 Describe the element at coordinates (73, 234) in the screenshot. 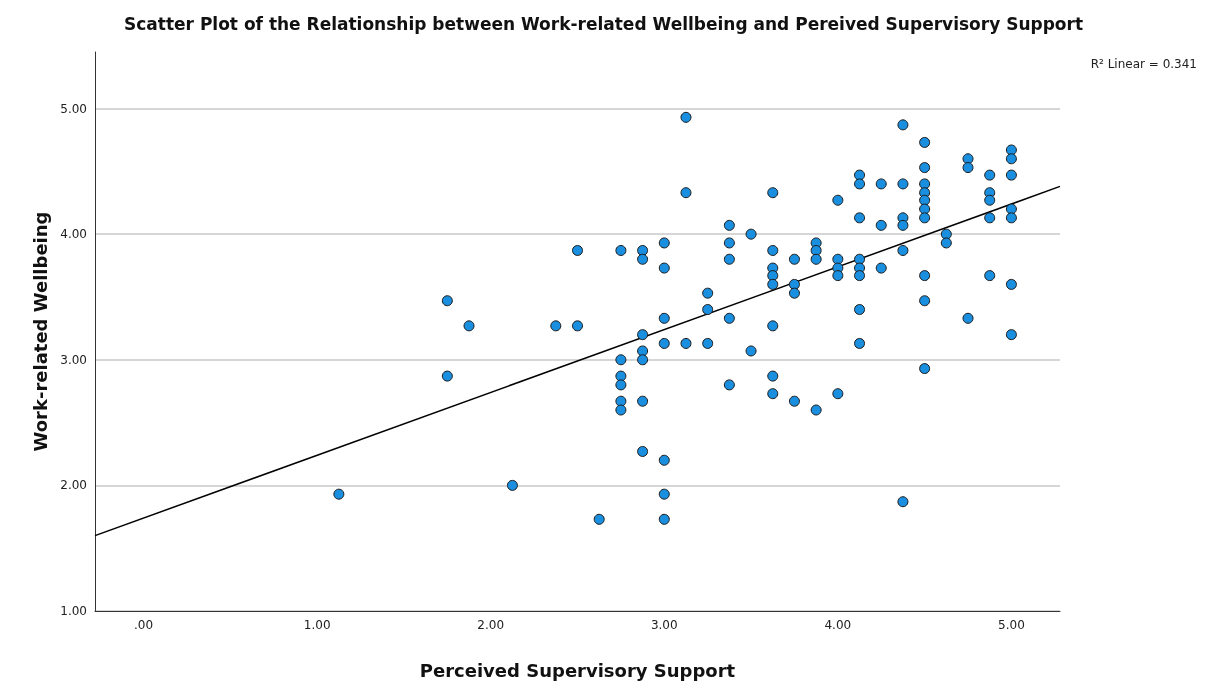

I see `y-tick-label: 4.00` at that location.